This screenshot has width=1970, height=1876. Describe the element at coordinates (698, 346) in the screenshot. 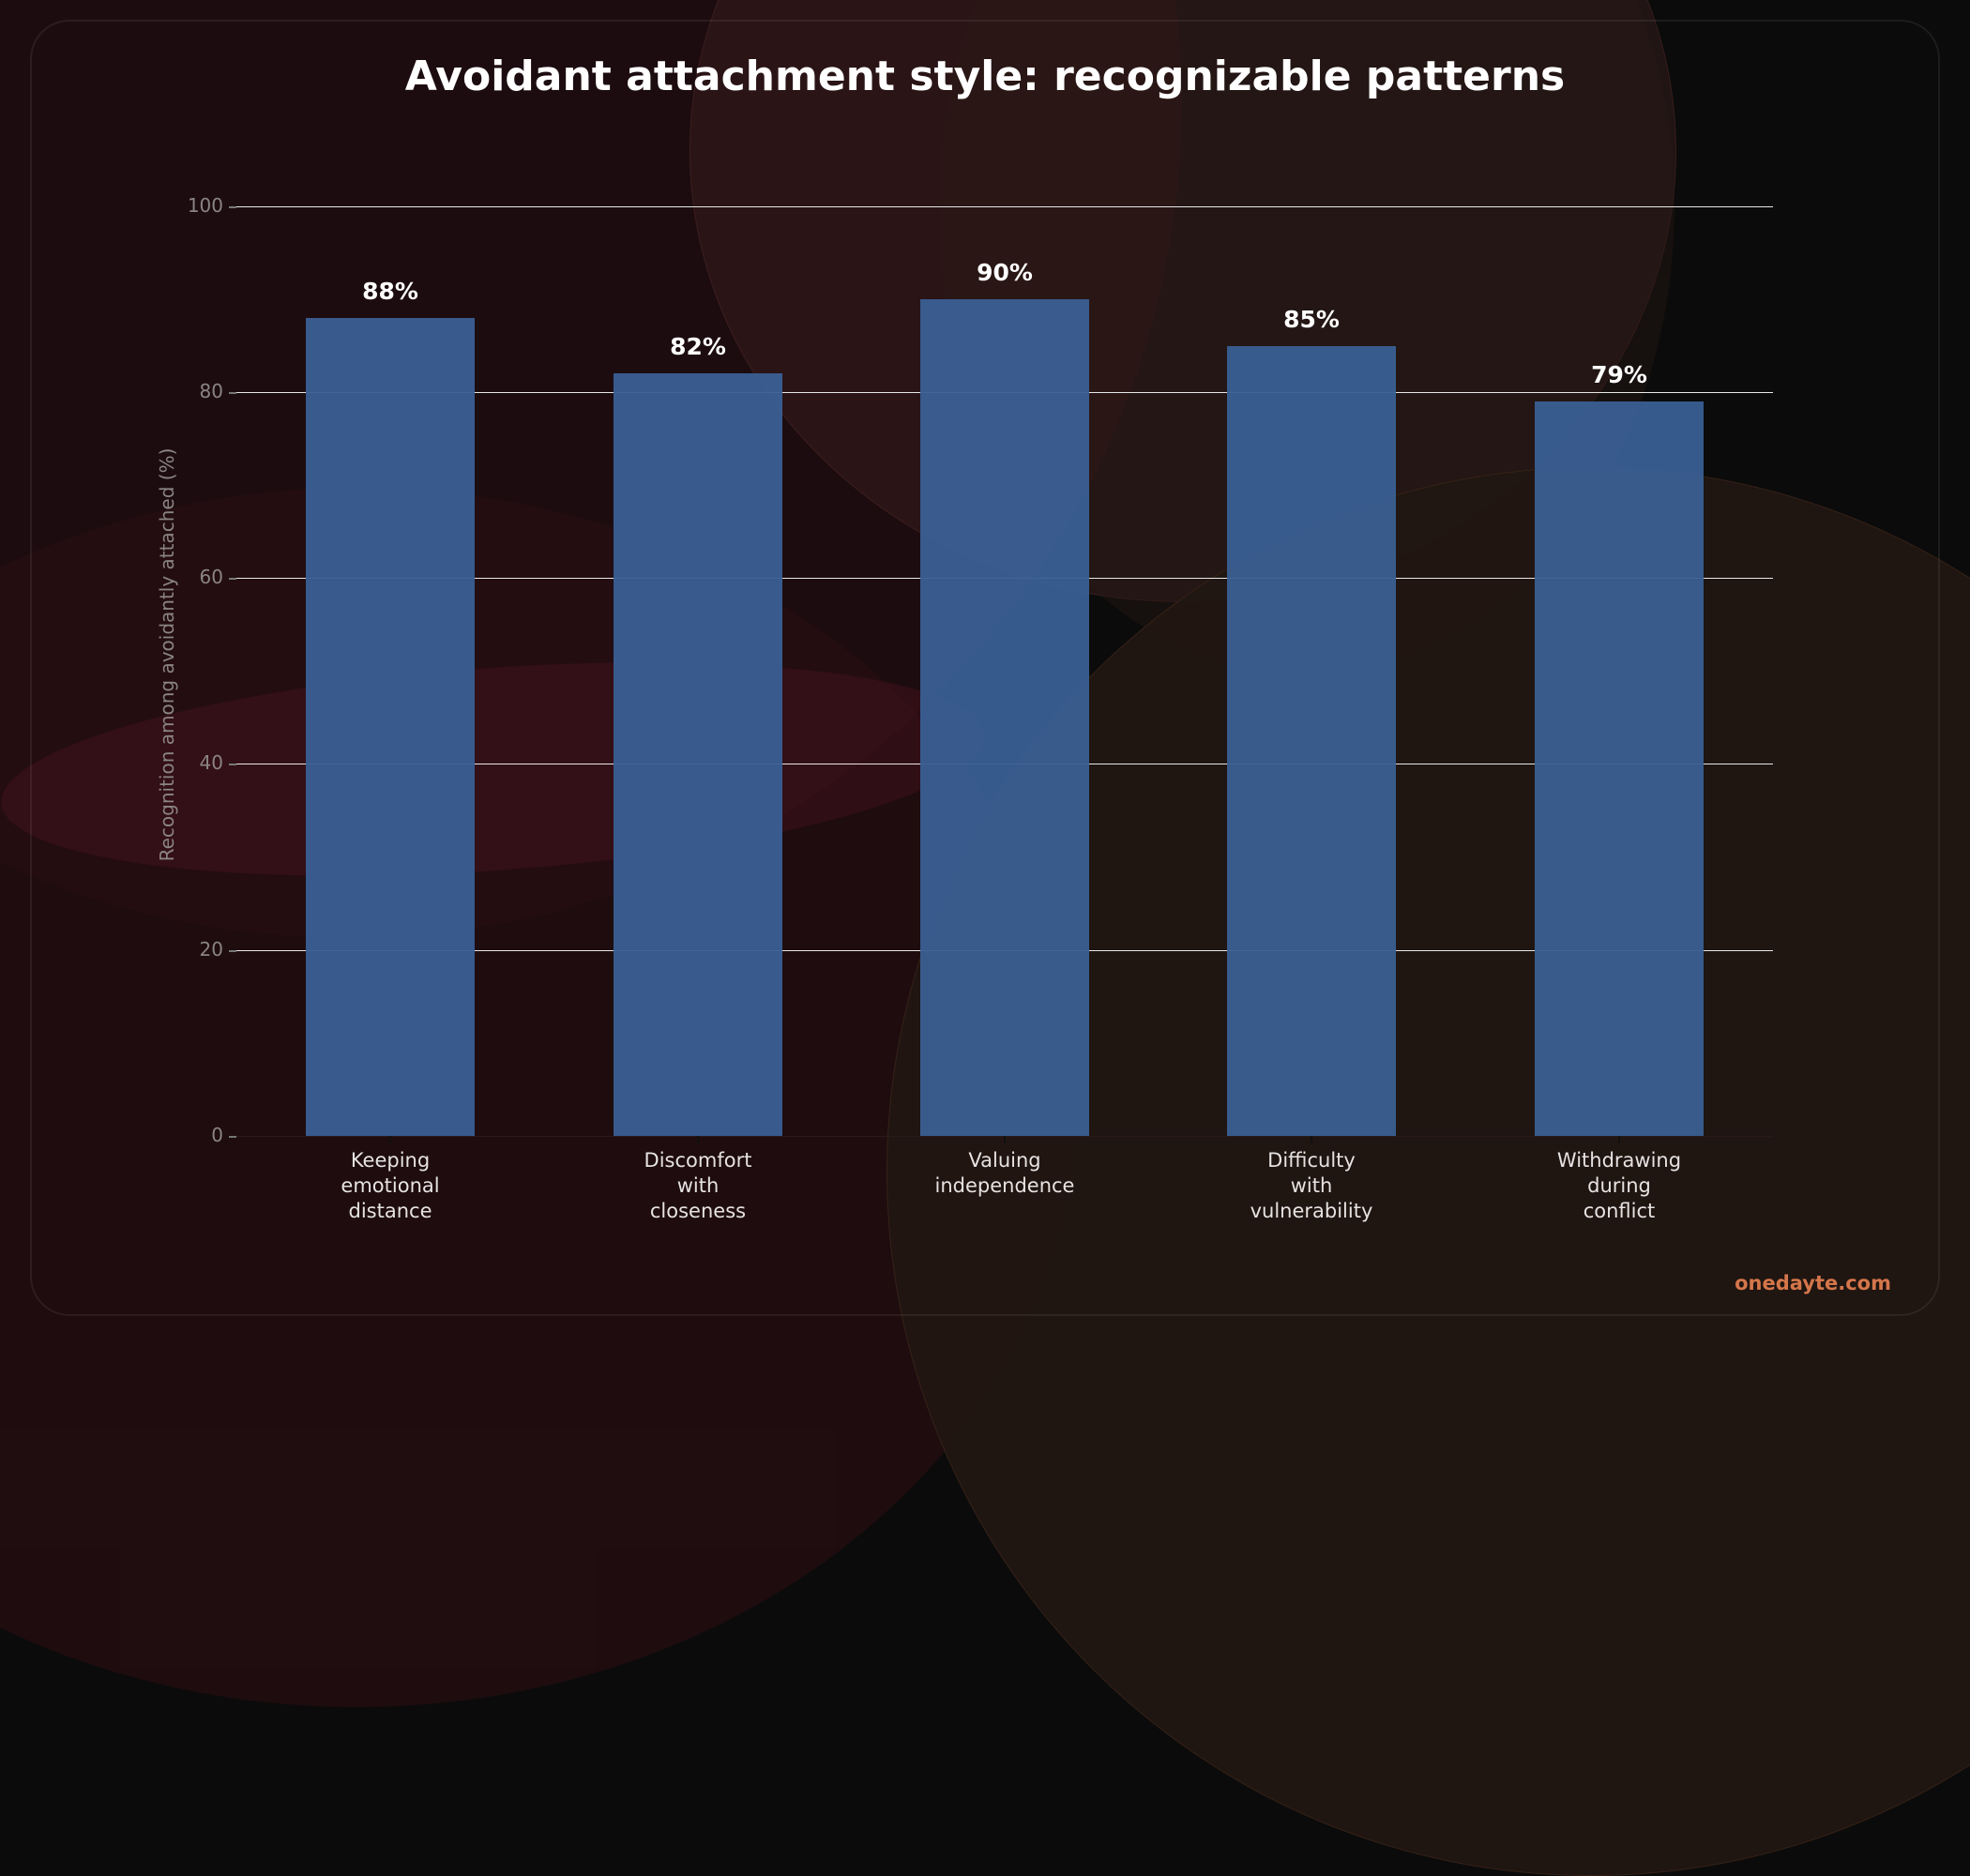

I see `value-label: 82%` at that location.